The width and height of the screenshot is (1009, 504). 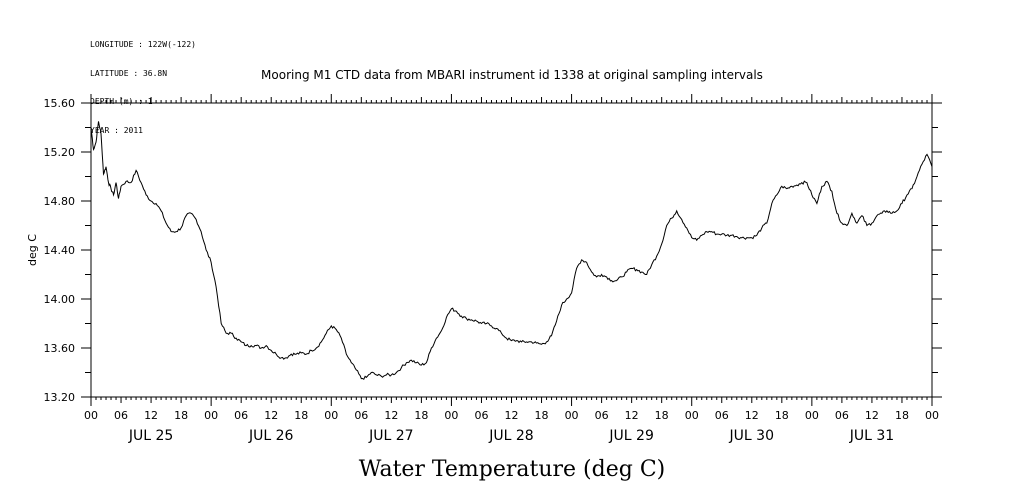 What do you see at coordinates (60, 348) in the screenshot?
I see `y-tick-label: 13.60` at bounding box center [60, 348].